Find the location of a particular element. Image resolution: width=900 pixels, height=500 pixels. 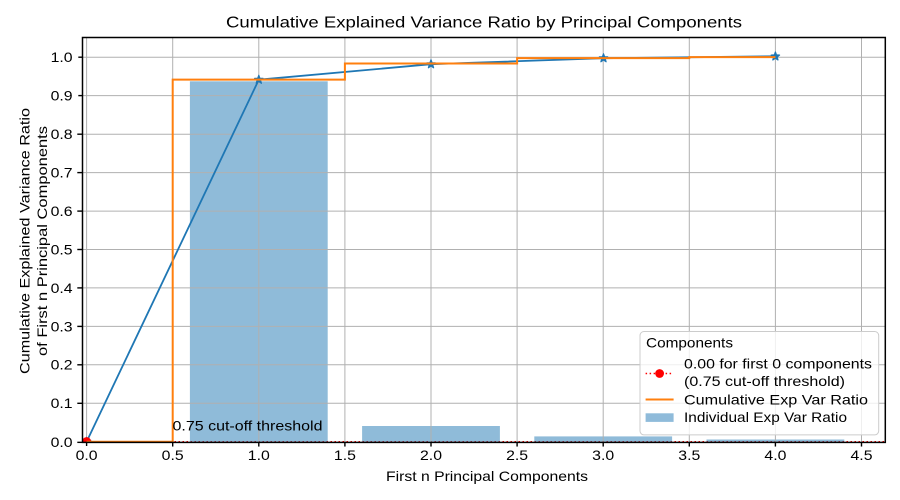

svg-text: Individual Exp Var Ratio is located at coordinates (765, 417).